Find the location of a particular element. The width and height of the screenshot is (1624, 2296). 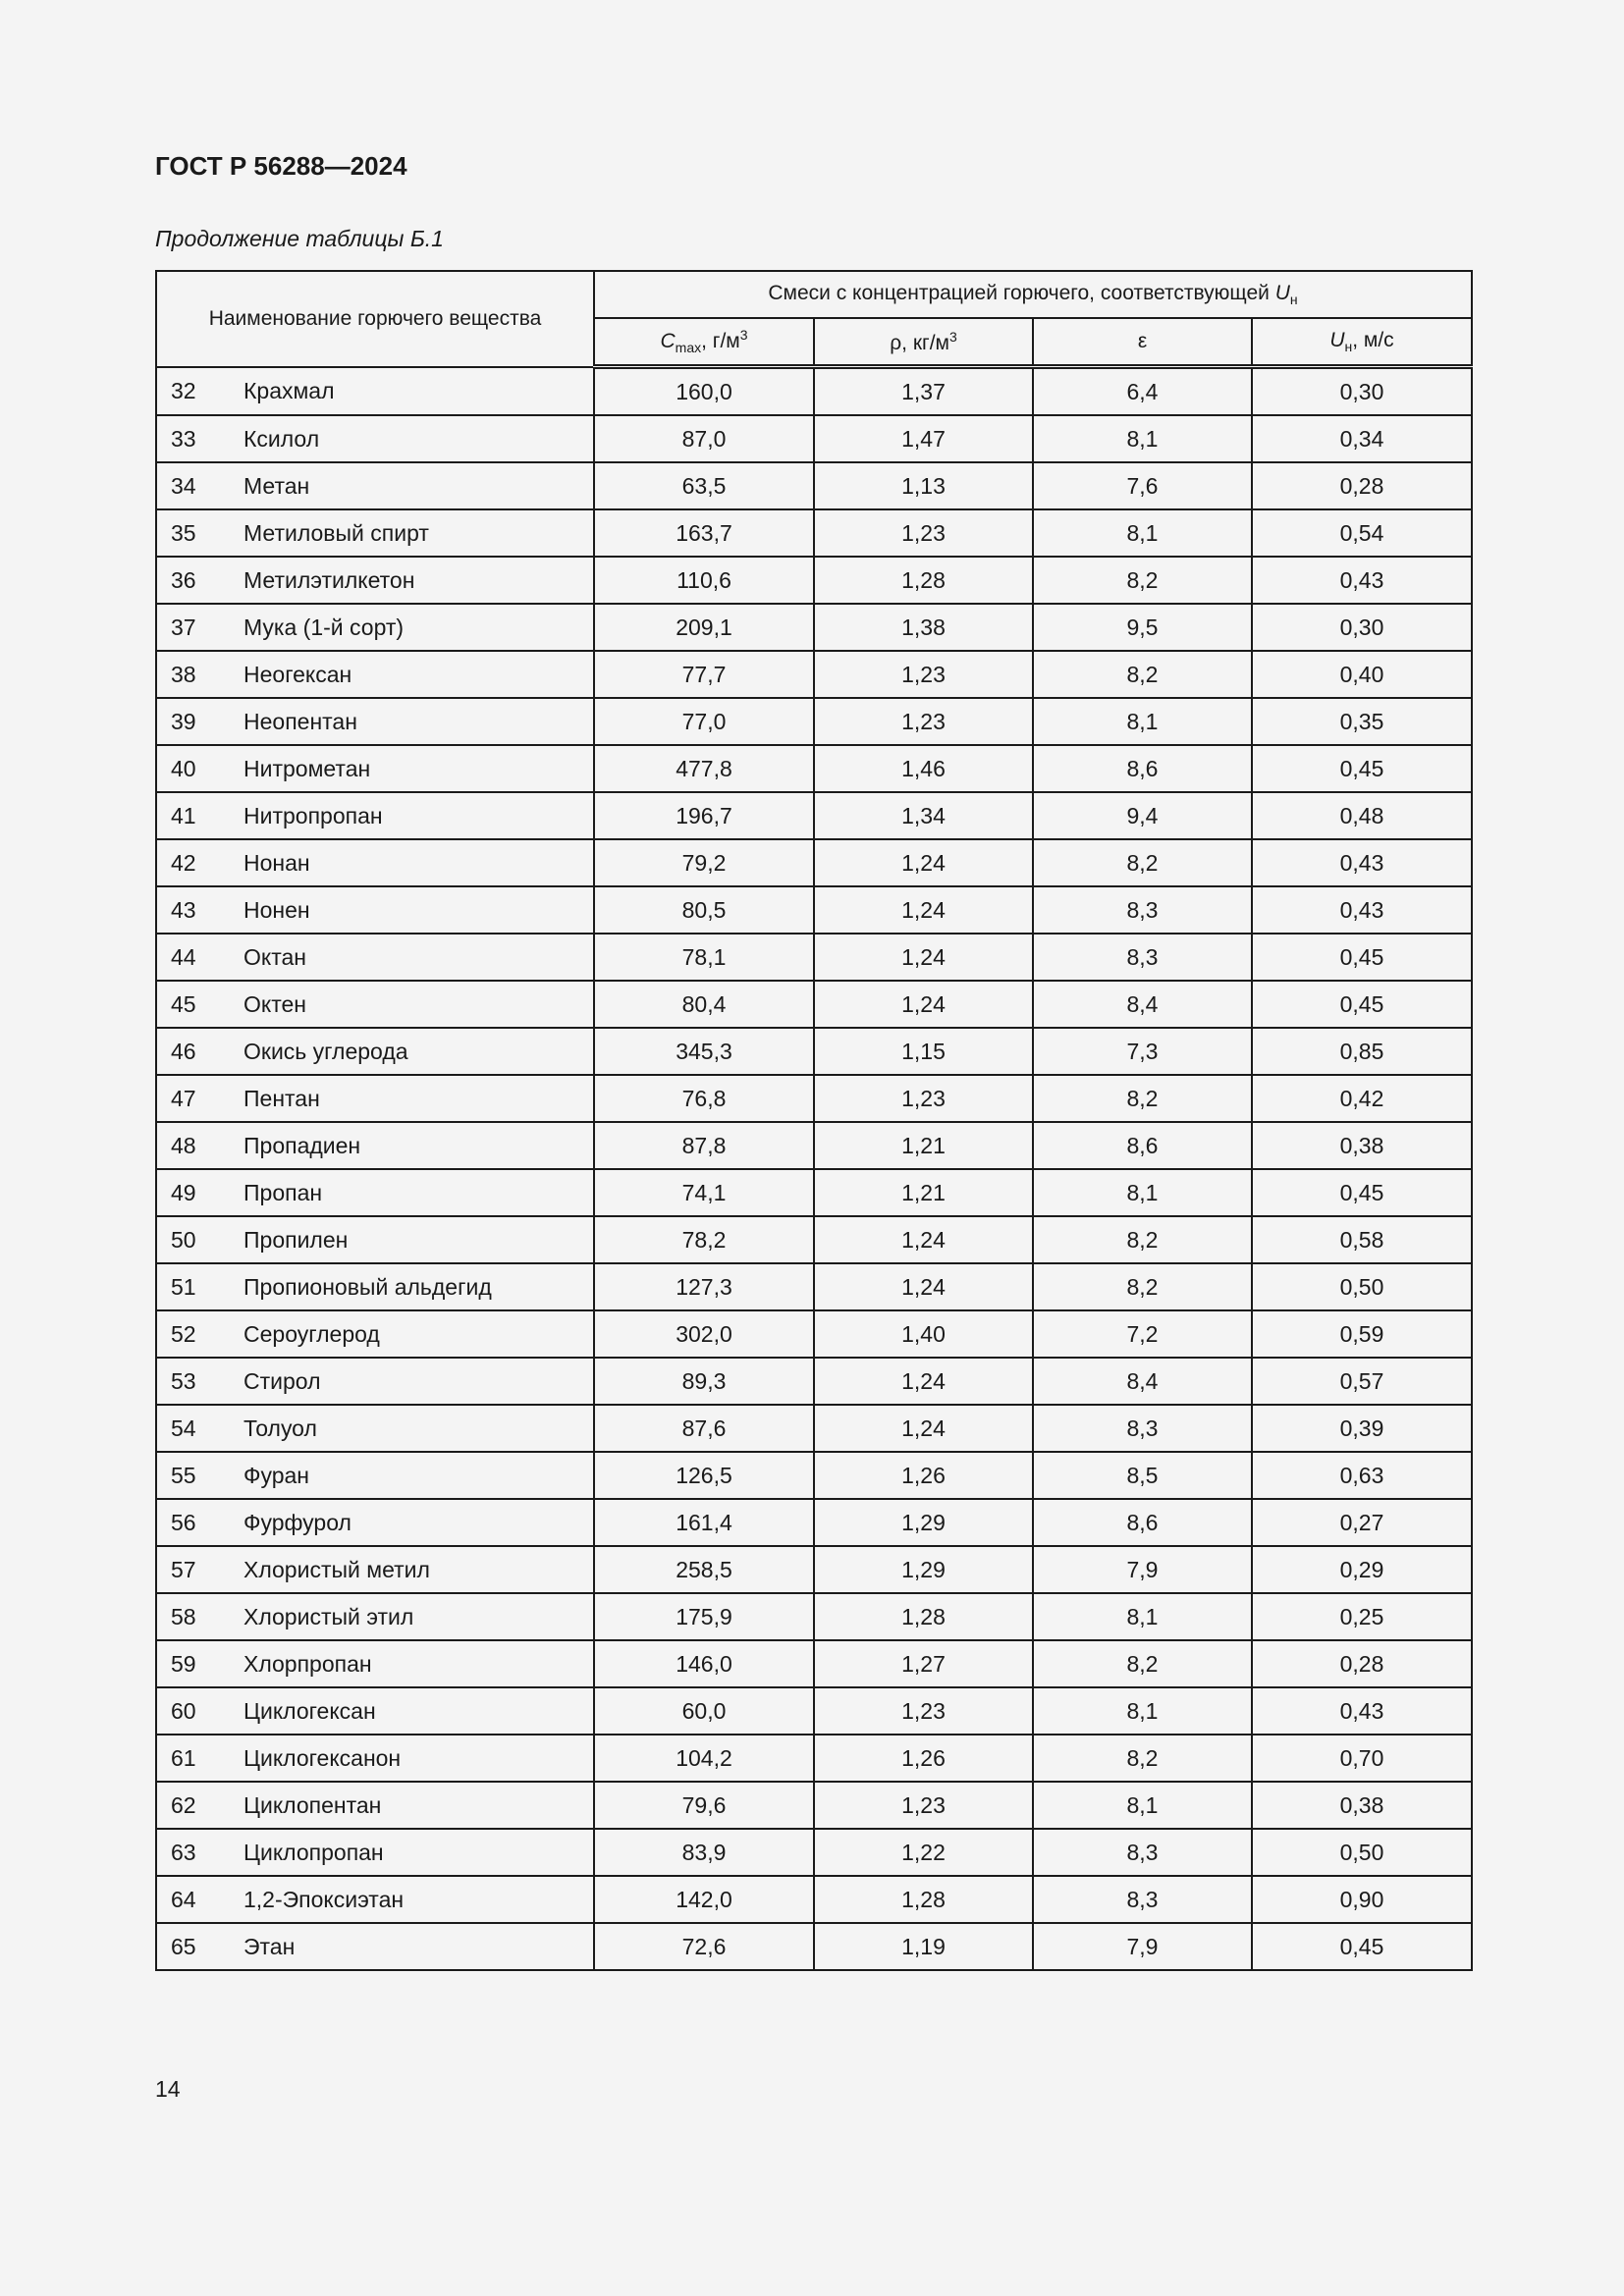

table-row: 49 Пропан 74,1 1,21 8,1 0,45 is located at coordinates (814, 1192).